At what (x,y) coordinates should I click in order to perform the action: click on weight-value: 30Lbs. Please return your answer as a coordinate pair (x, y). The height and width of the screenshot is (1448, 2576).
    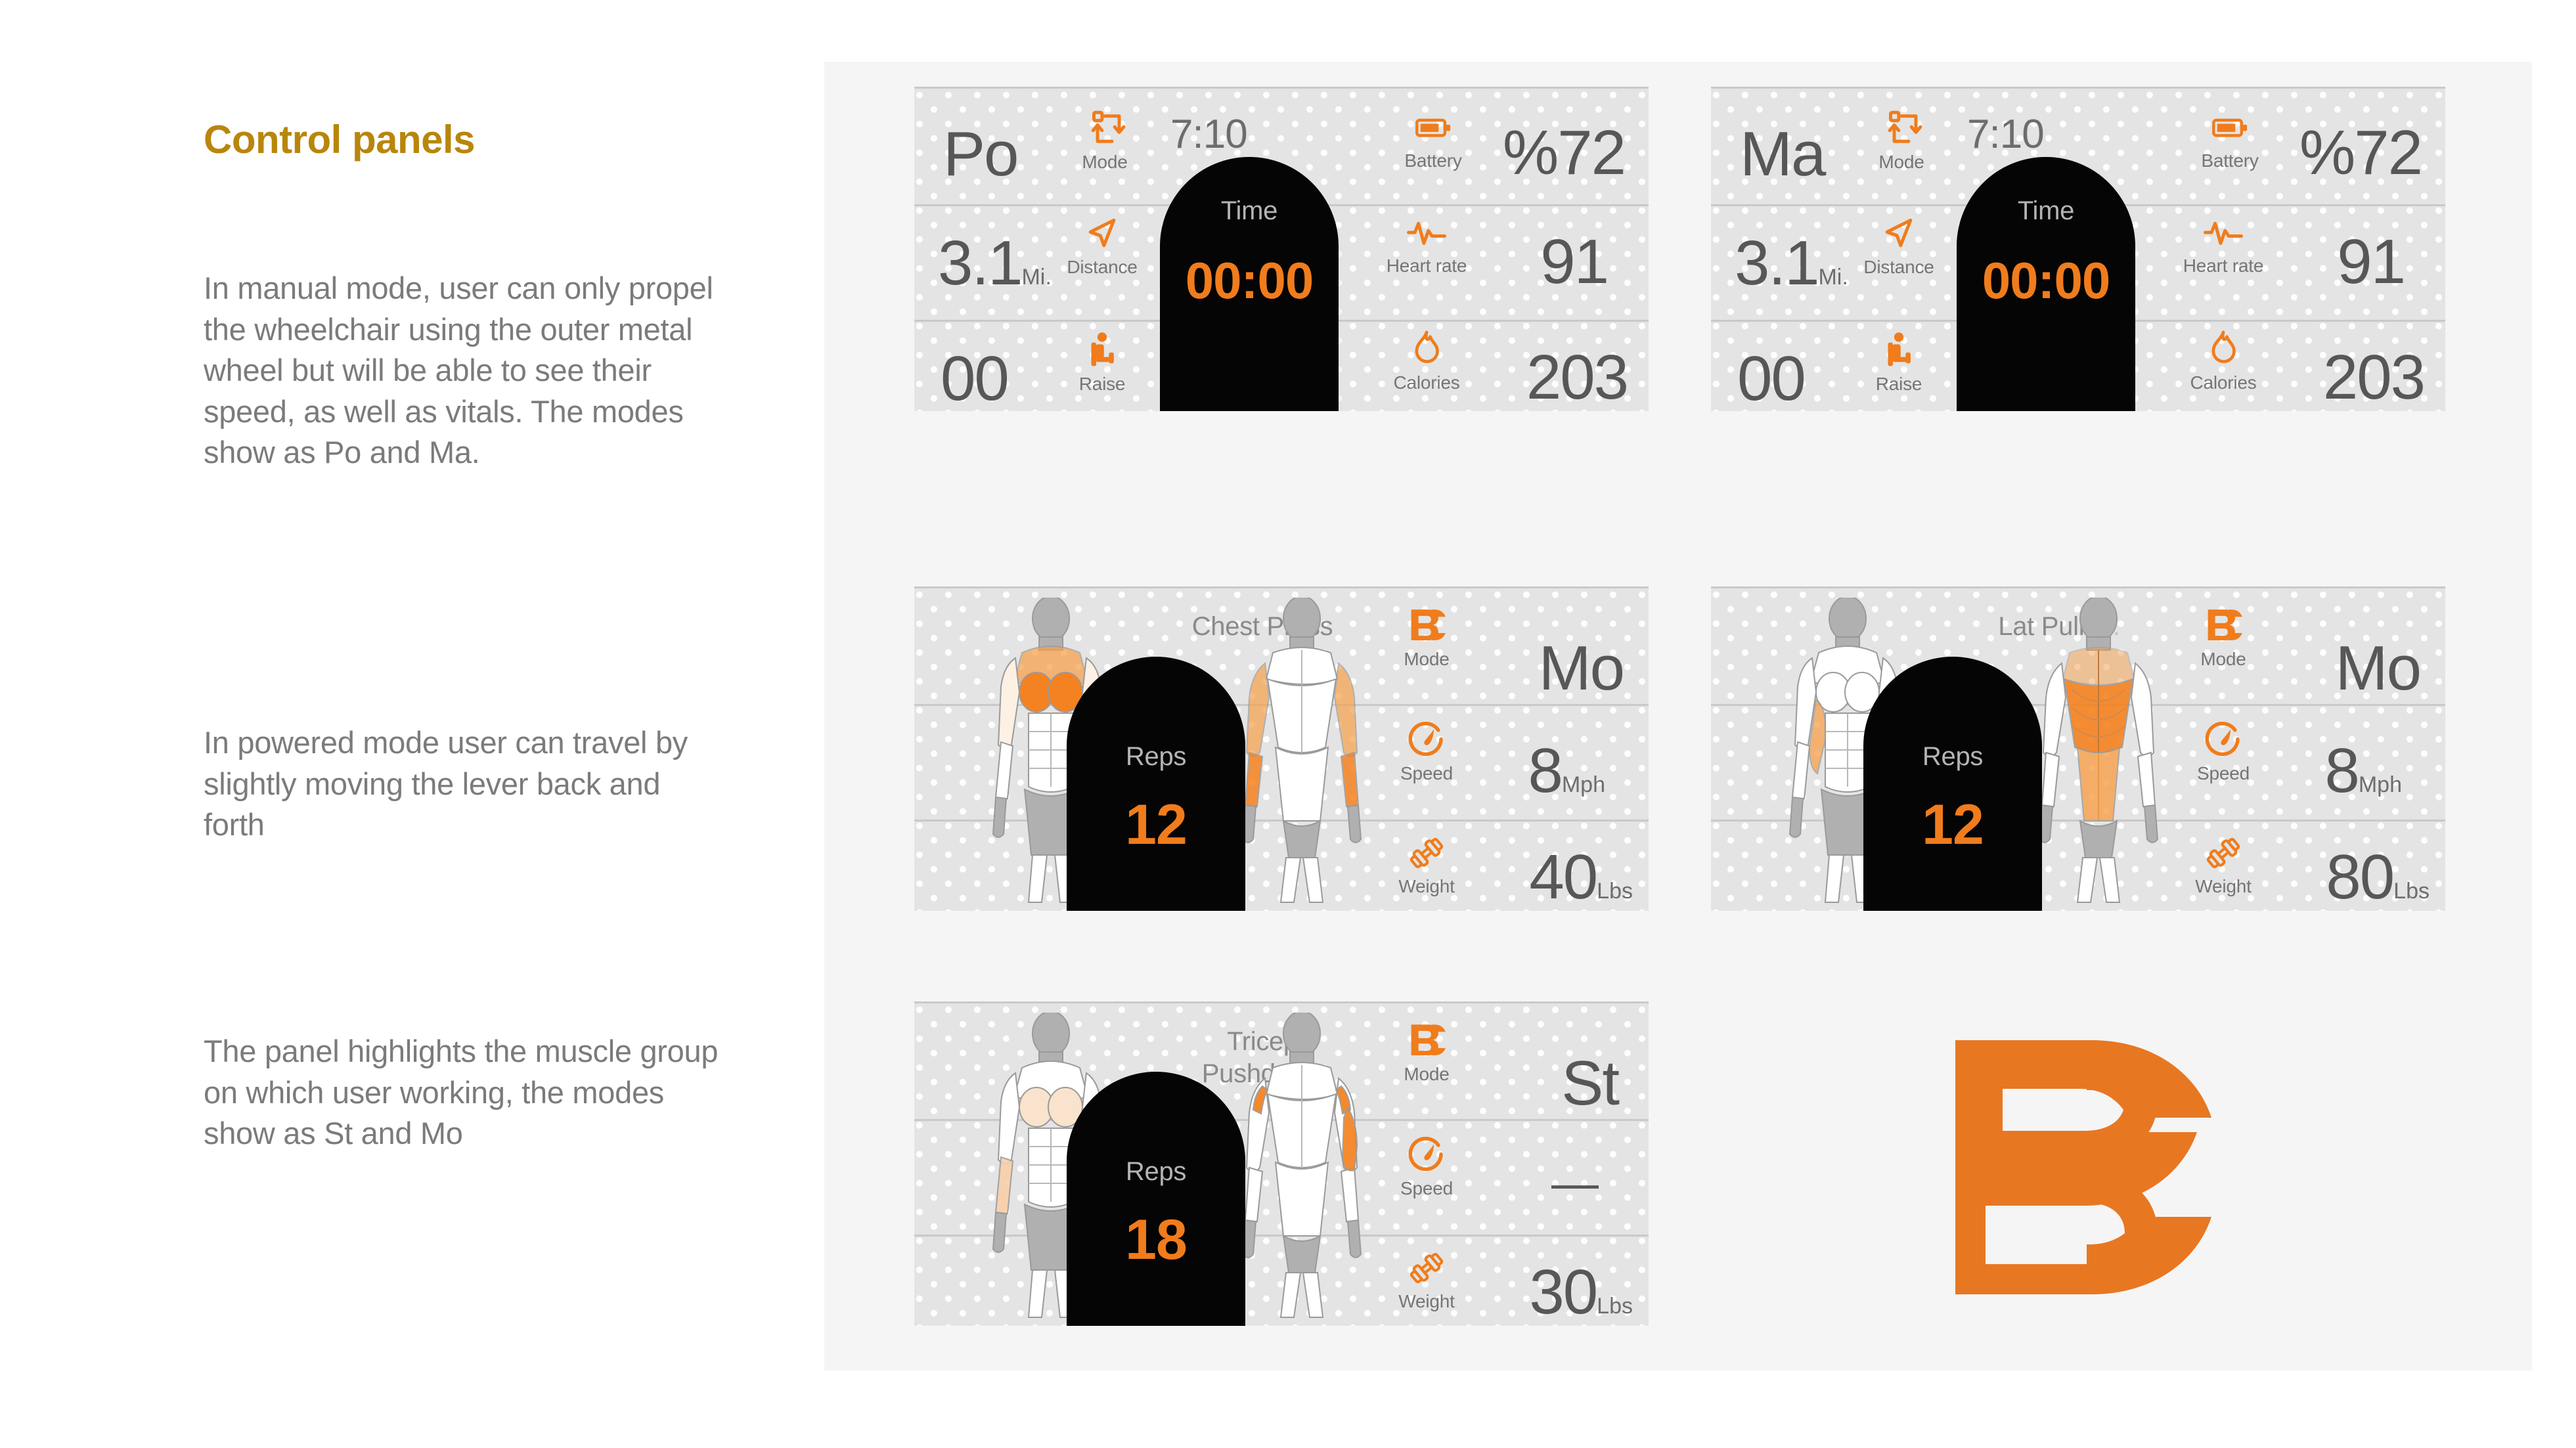
    Looking at the image, I should click on (1581, 1292).